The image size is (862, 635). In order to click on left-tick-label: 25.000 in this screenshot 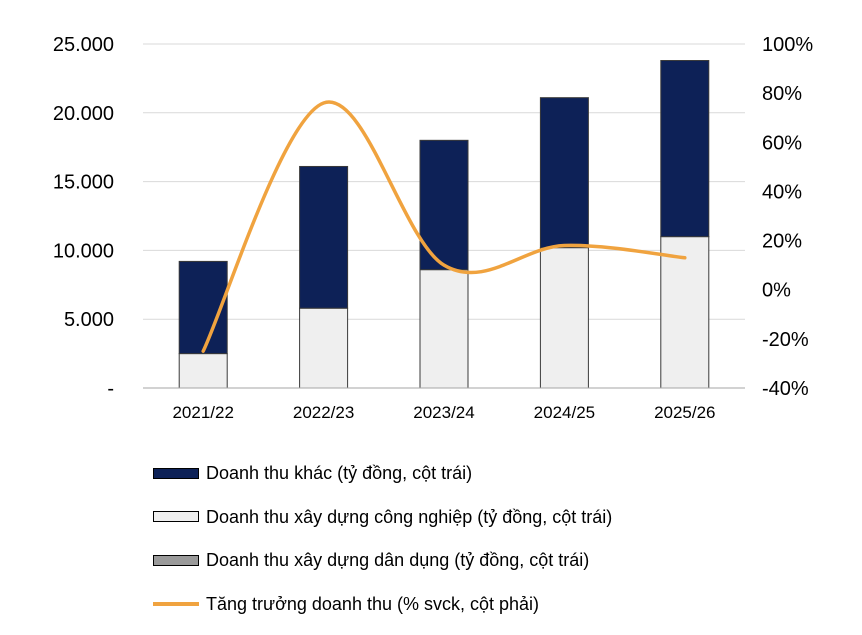, I will do `click(83, 45)`.